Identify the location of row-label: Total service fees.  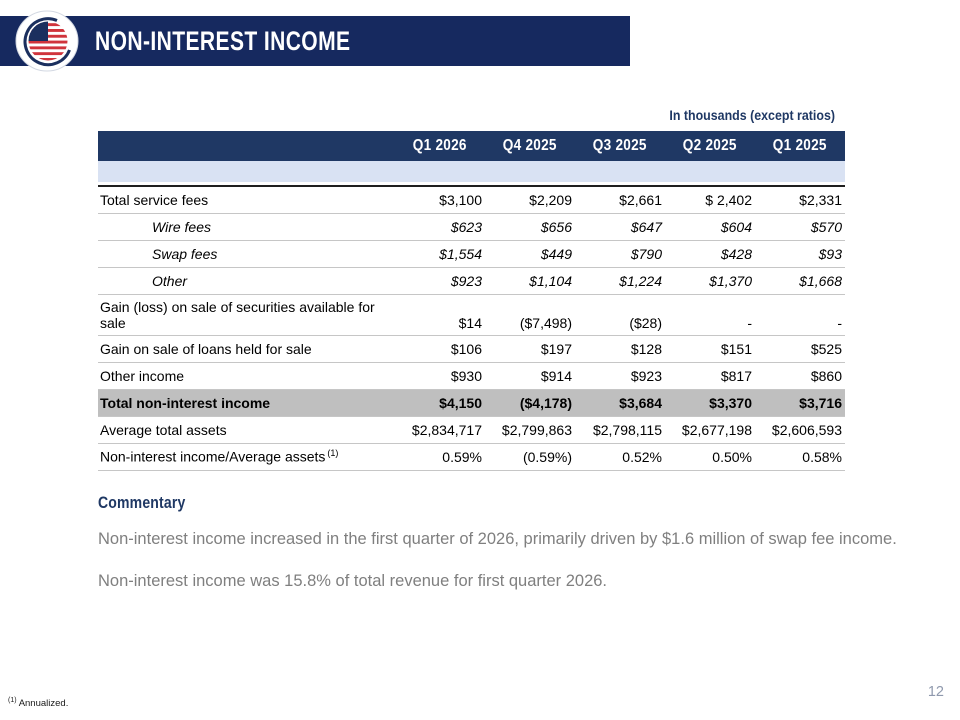
(246, 199).